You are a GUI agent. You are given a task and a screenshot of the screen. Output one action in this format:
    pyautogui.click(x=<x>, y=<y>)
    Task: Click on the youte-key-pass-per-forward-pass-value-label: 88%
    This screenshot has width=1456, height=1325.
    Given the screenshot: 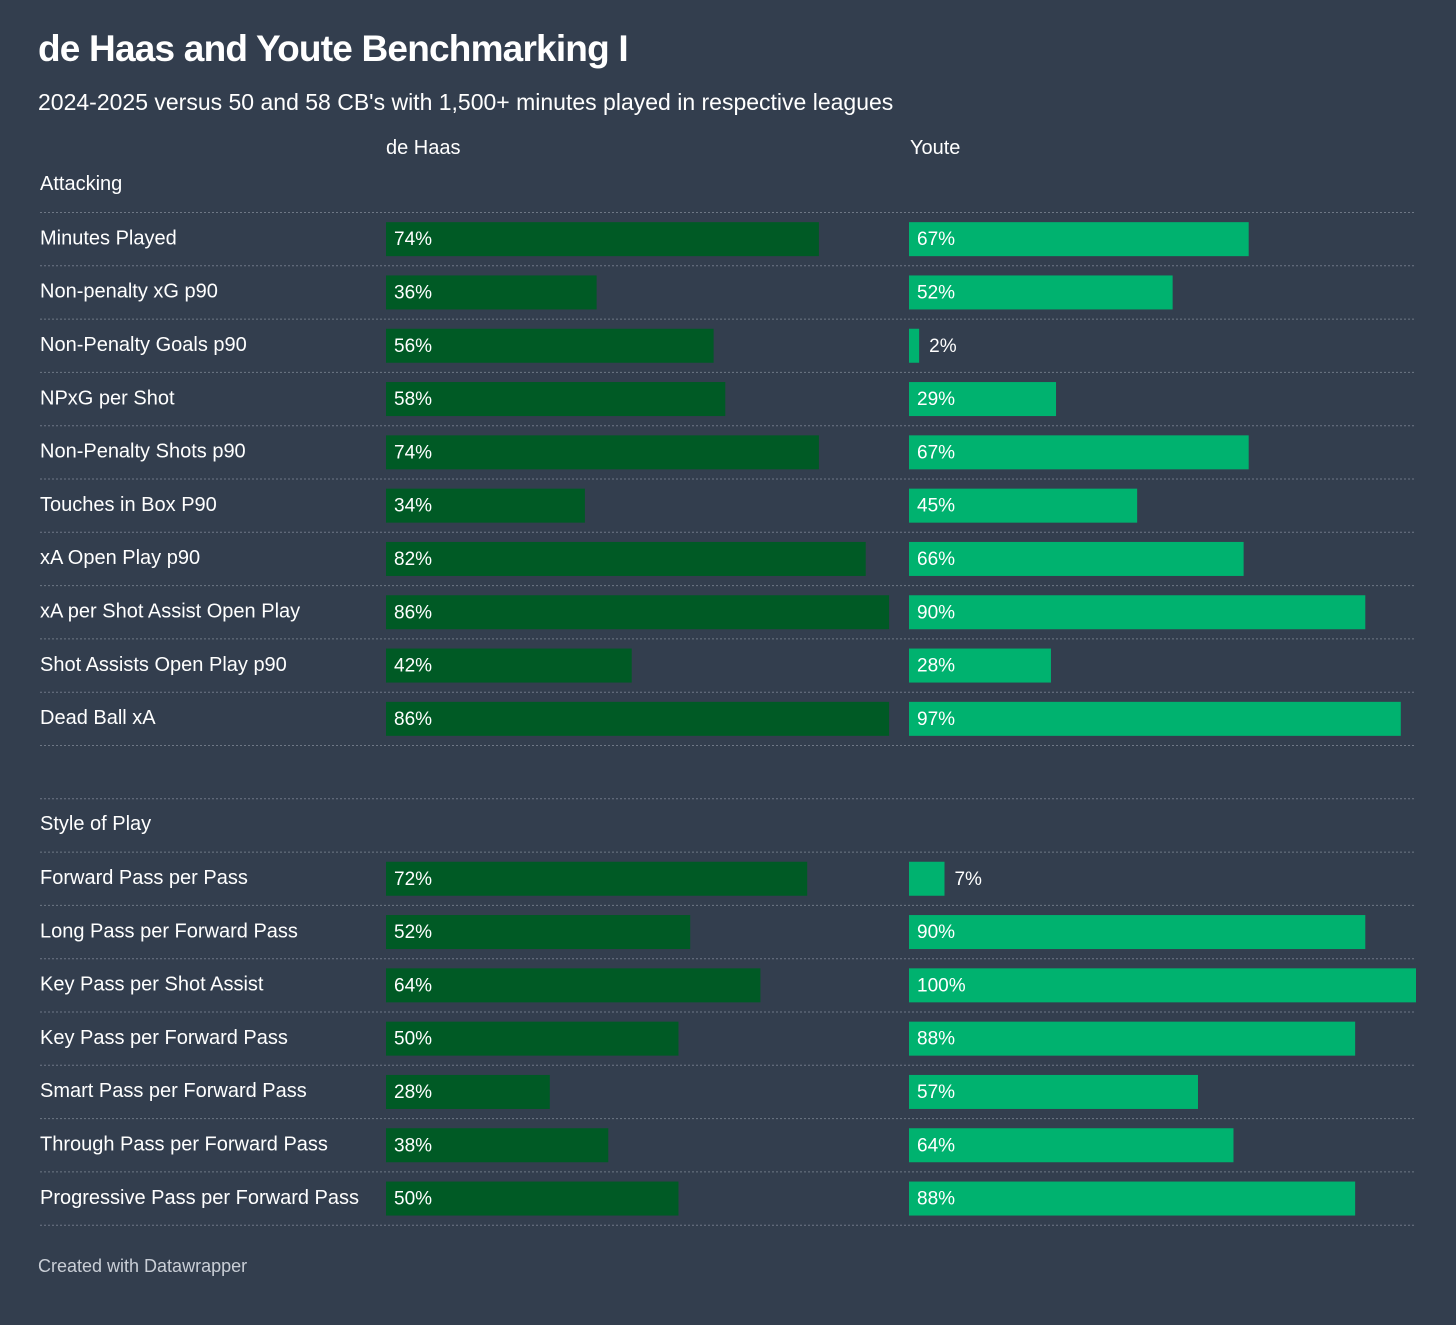 What is the action you would take?
    pyautogui.click(x=936, y=1039)
    